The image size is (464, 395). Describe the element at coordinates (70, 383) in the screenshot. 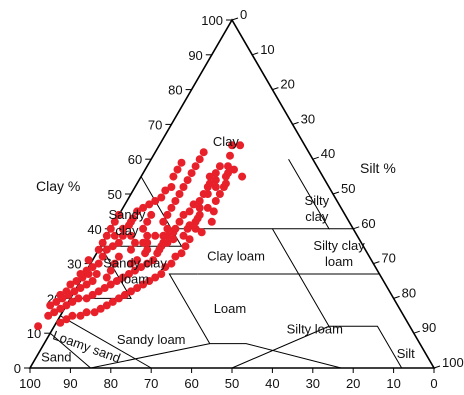

I see `sand-tick-label: 90` at that location.